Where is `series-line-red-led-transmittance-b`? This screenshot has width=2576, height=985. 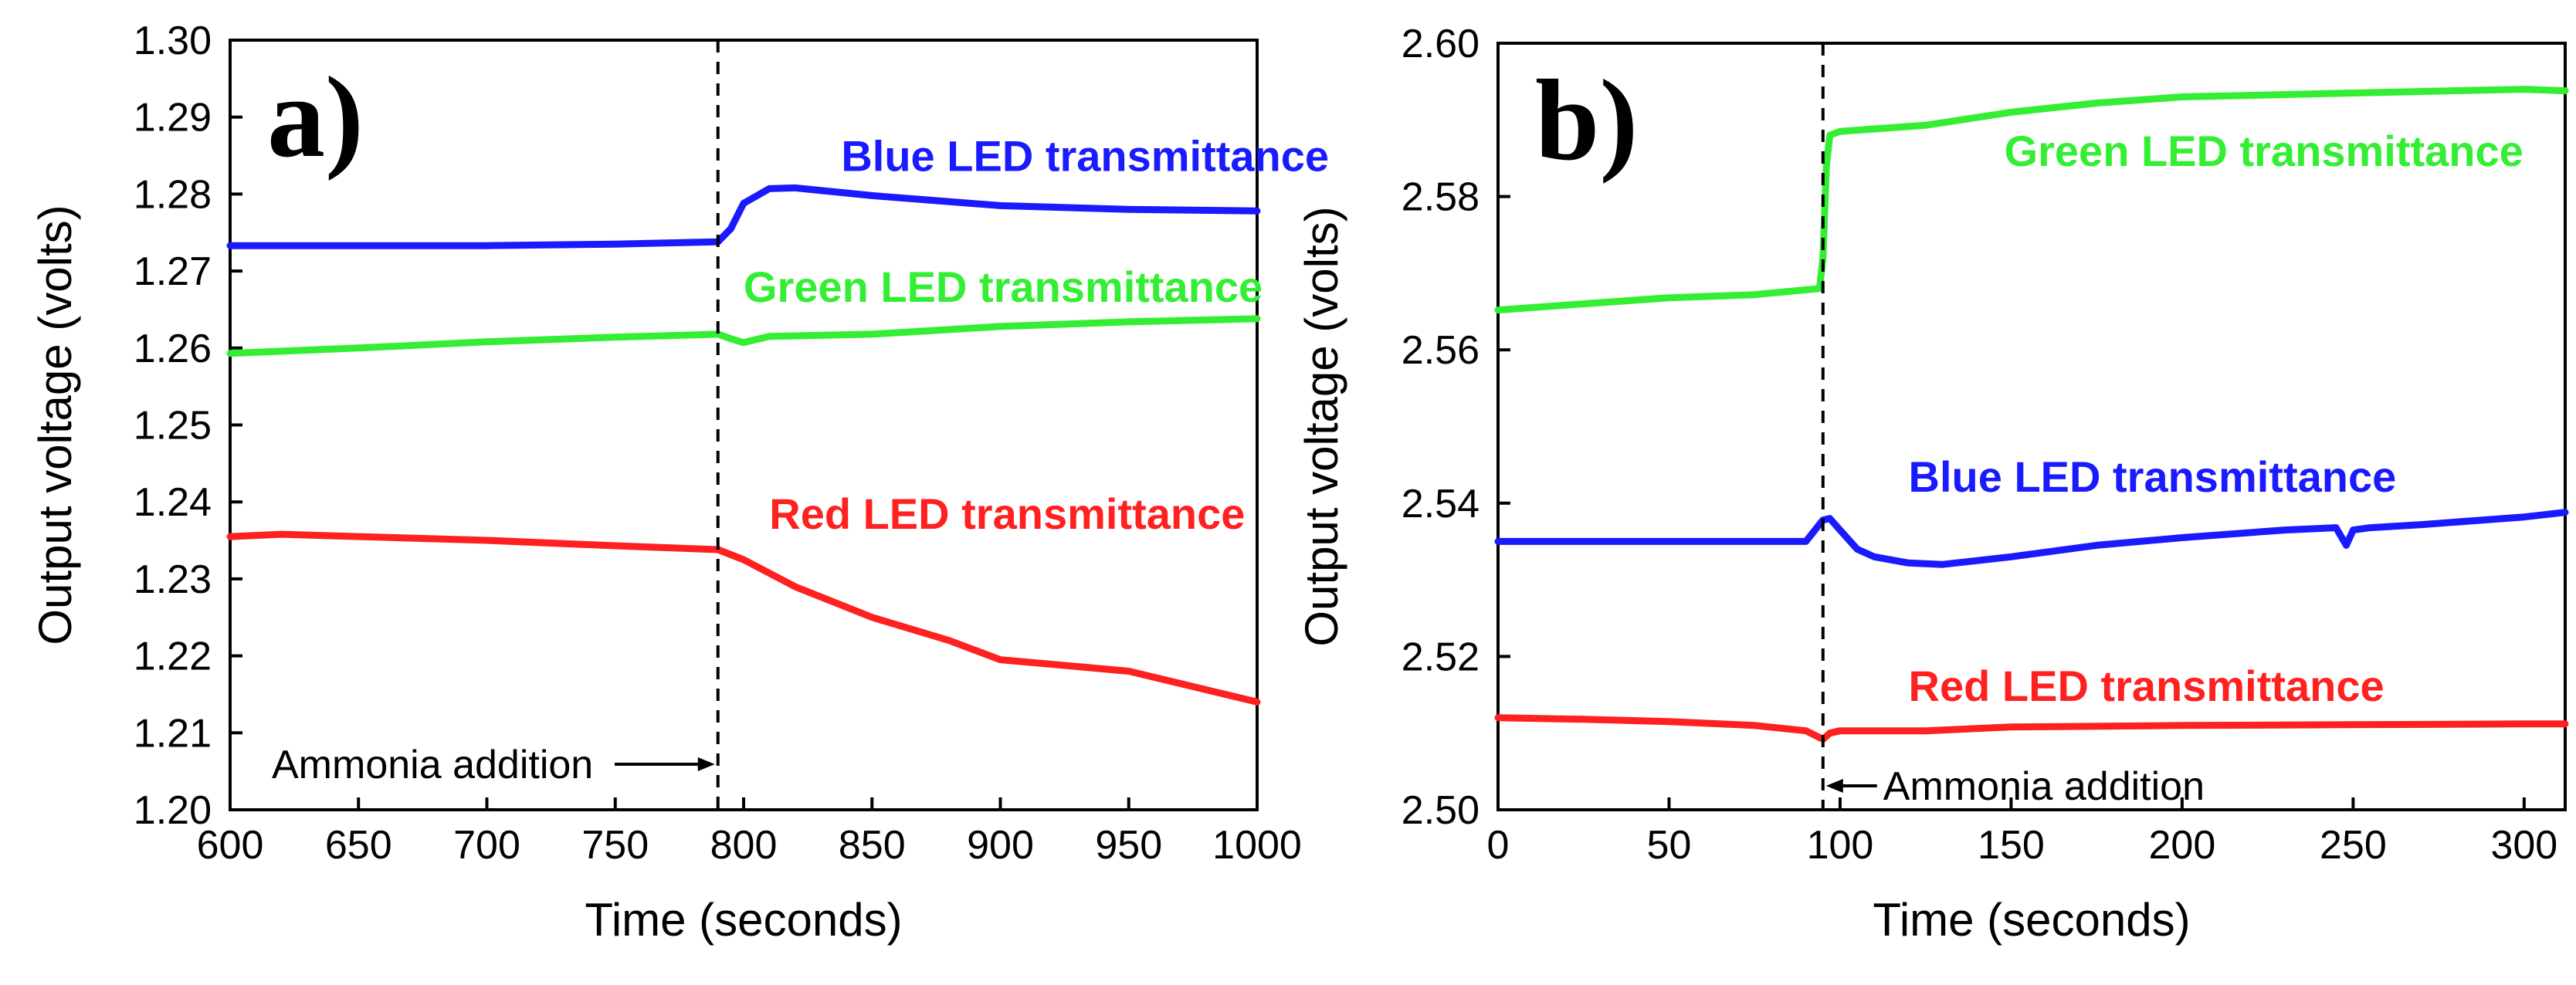
series-line-red-led-transmittance-b is located at coordinates (2031, 728).